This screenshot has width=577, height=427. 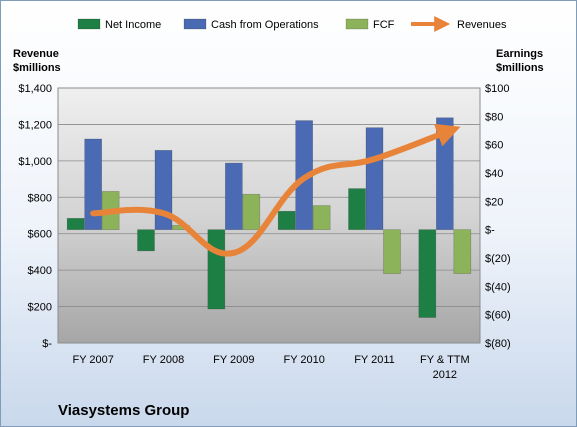 I want to click on left-tick-label: $200, so click(x=40, y=308).